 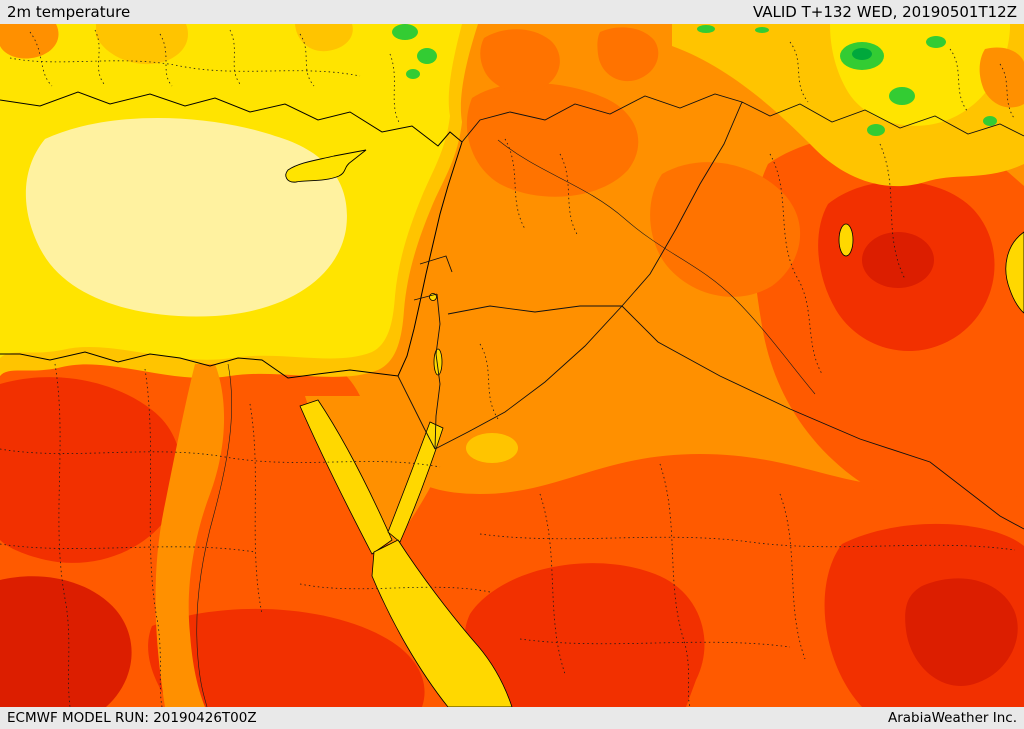 What do you see at coordinates (552, 139) in the screenshot?
I see `syria-dark-orange-patch` at bounding box center [552, 139].